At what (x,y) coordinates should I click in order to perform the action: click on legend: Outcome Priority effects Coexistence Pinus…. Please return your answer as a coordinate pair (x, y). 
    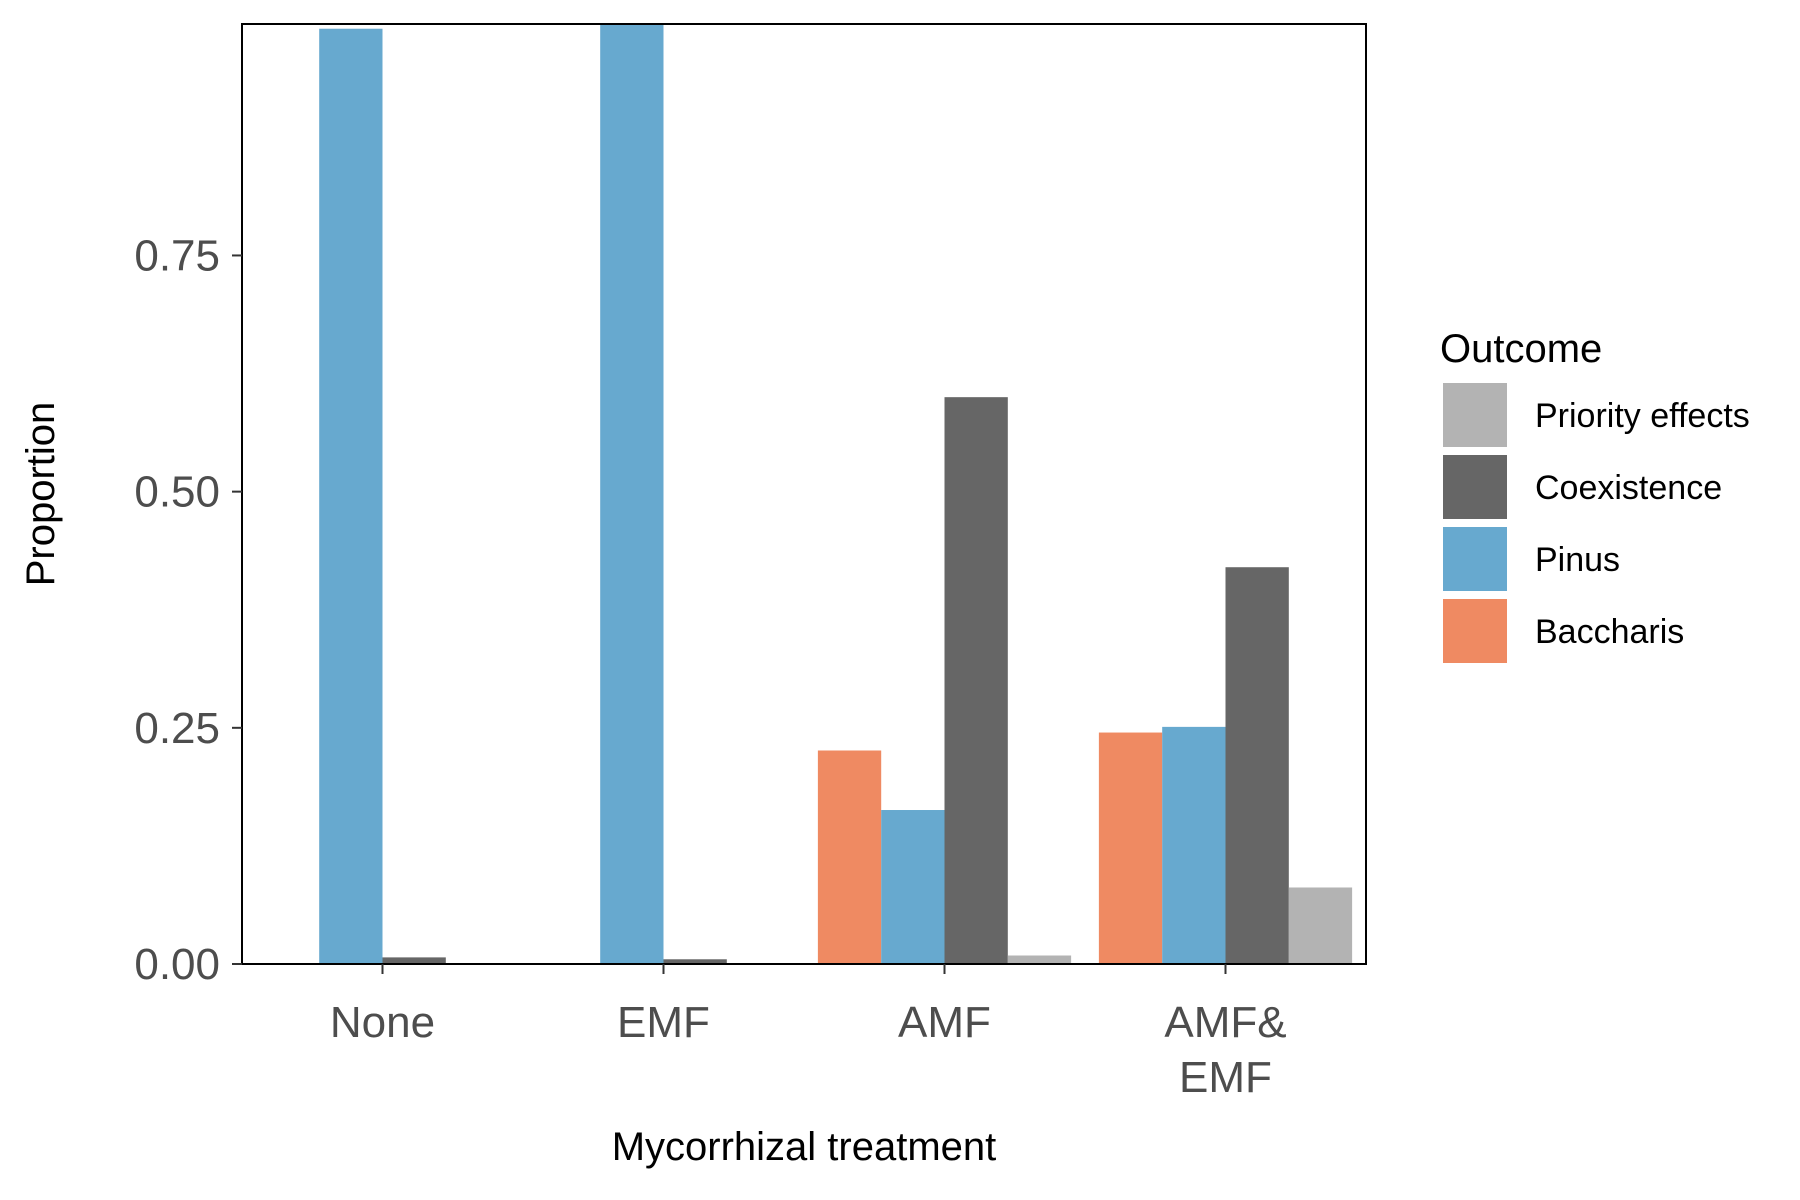
    Looking at the image, I should click on (1595, 495).